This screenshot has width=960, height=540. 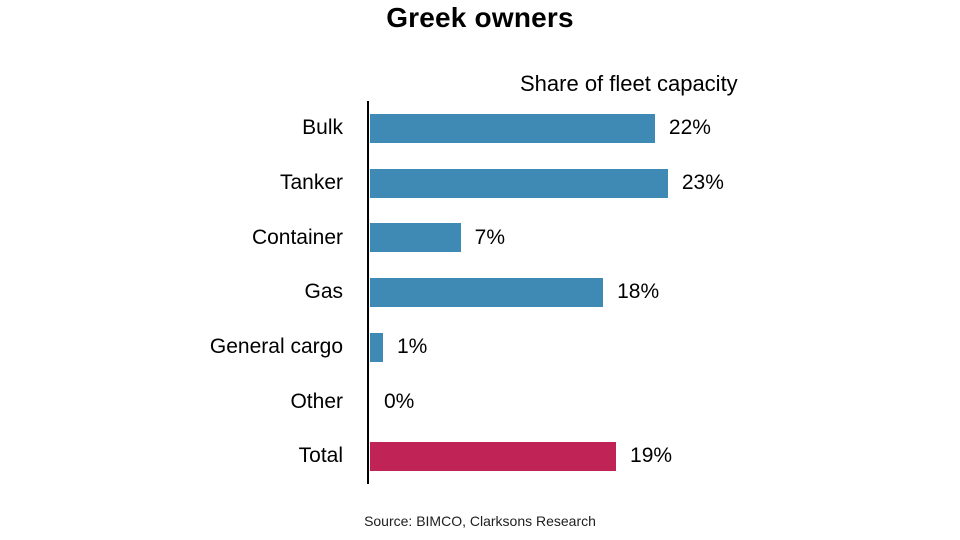 I want to click on bar-row-total: Total 19%, so click(x=480, y=456).